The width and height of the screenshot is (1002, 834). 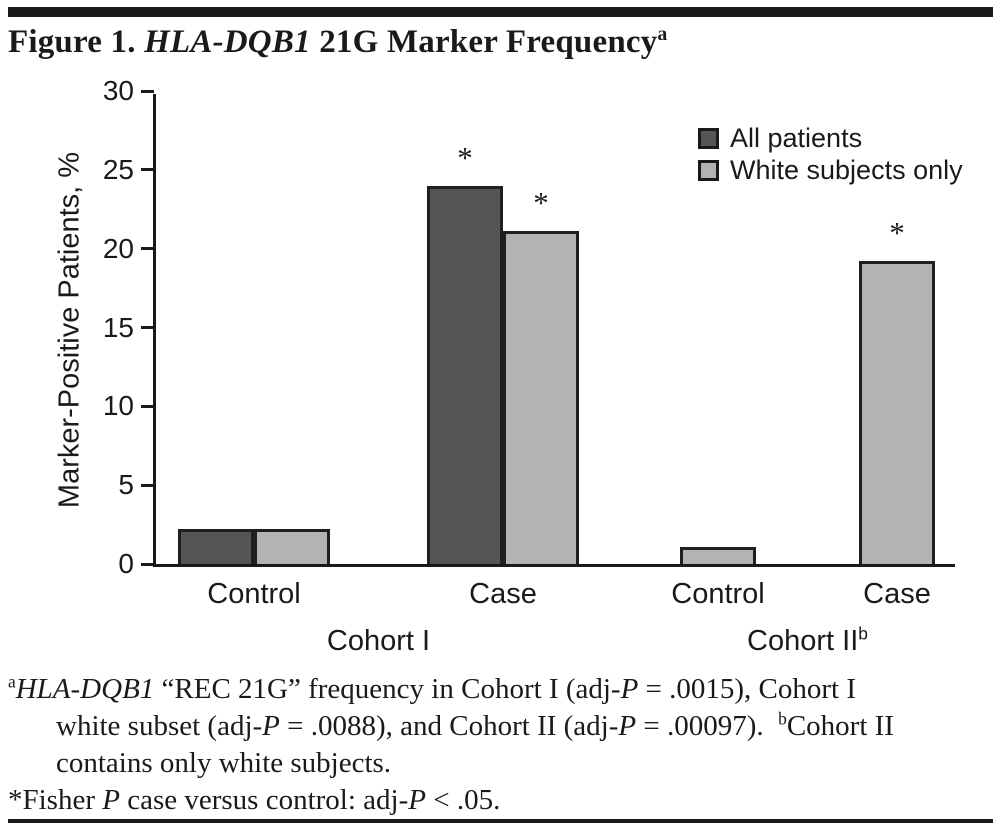 What do you see at coordinates (718, 594) in the screenshot?
I see `x-label-cohort-ii-control: Control` at bounding box center [718, 594].